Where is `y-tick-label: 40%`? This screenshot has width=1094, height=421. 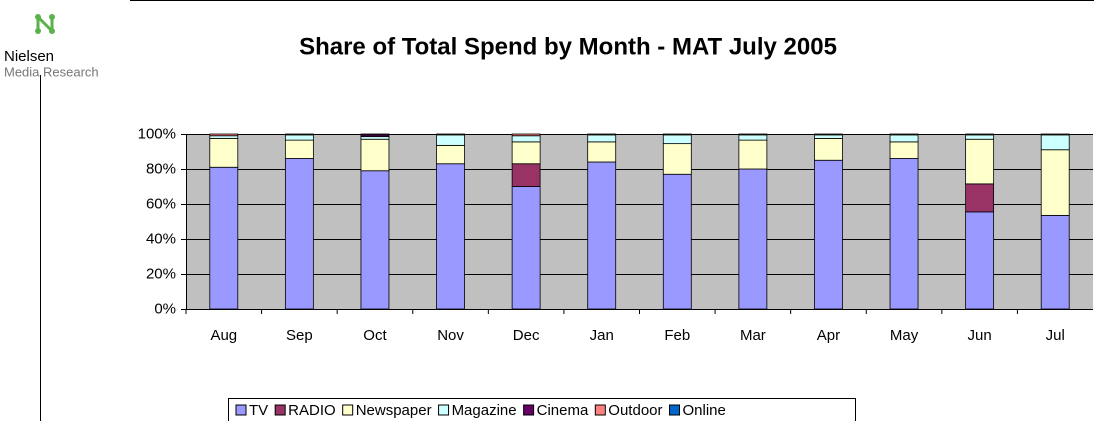 y-tick-label: 40% is located at coordinates (161, 238).